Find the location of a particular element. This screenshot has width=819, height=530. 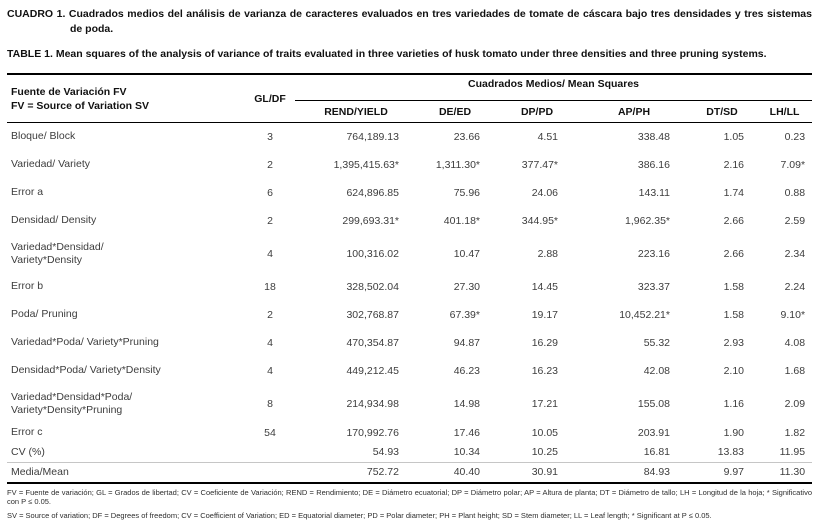

cell-pd: 4.51 is located at coordinates (547, 136).